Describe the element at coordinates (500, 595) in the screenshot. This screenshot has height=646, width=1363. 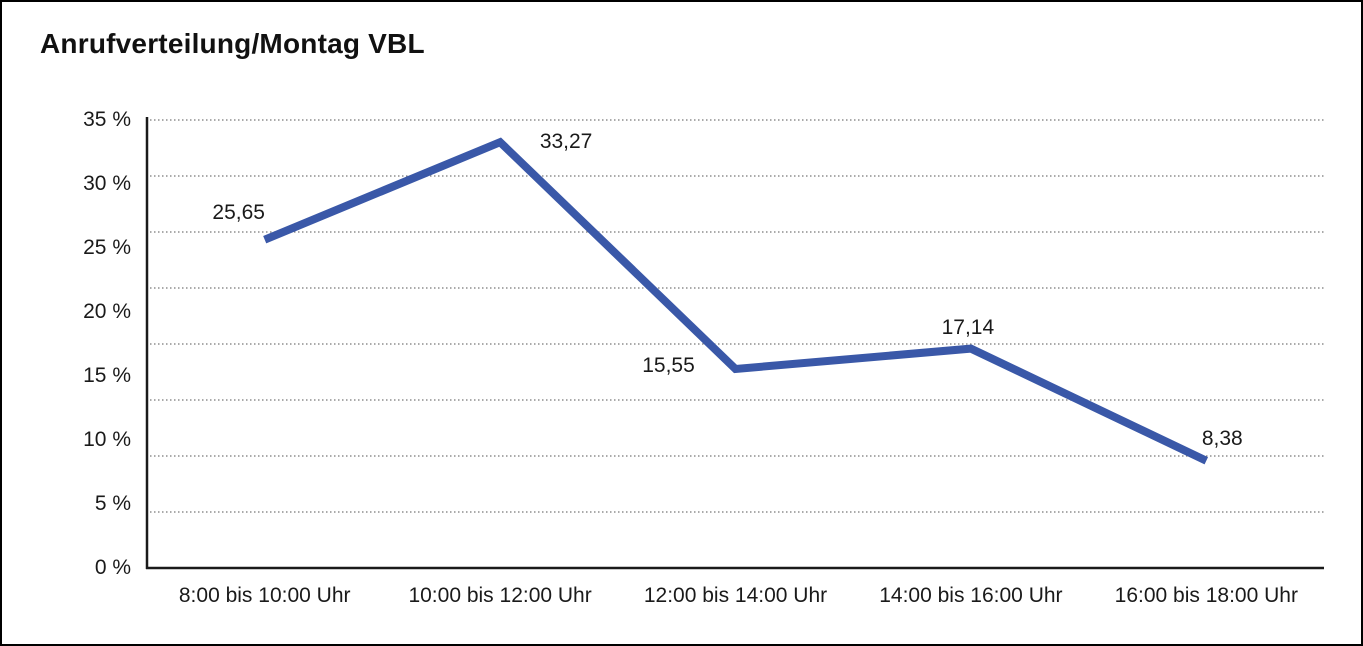
I see `x-tick-label: 10:00 bis 12:00 Uhr` at that location.